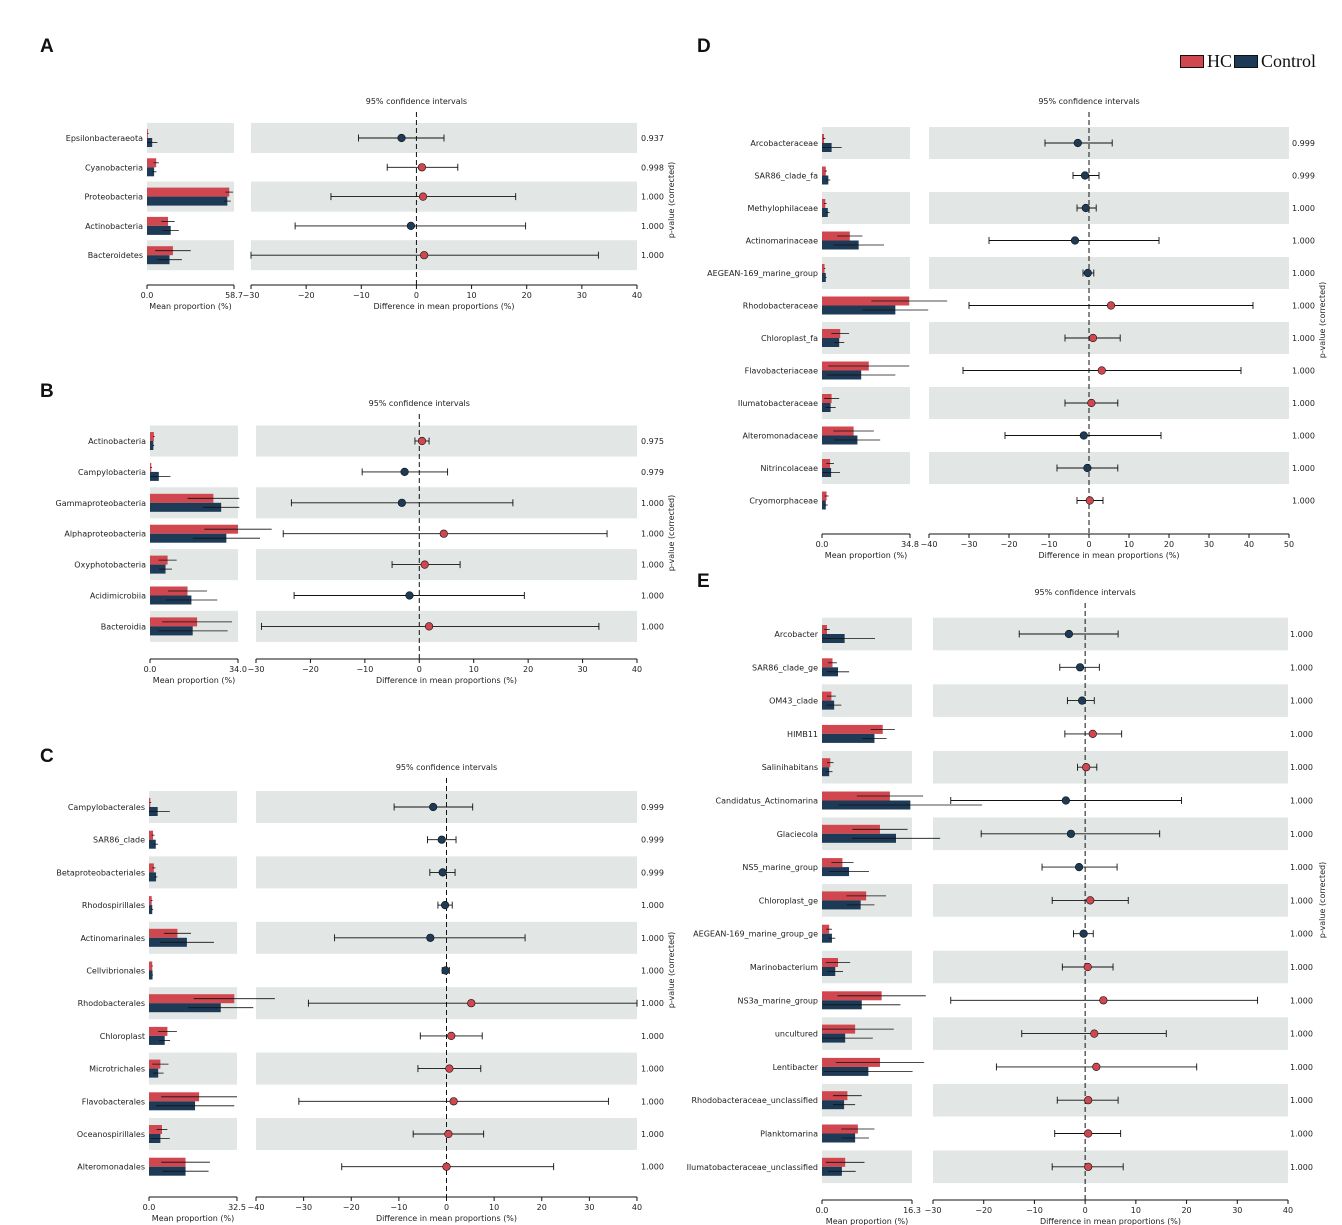  What do you see at coordinates (47, 756) in the screenshot?
I see `panel-letter-c: C` at bounding box center [47, 756].